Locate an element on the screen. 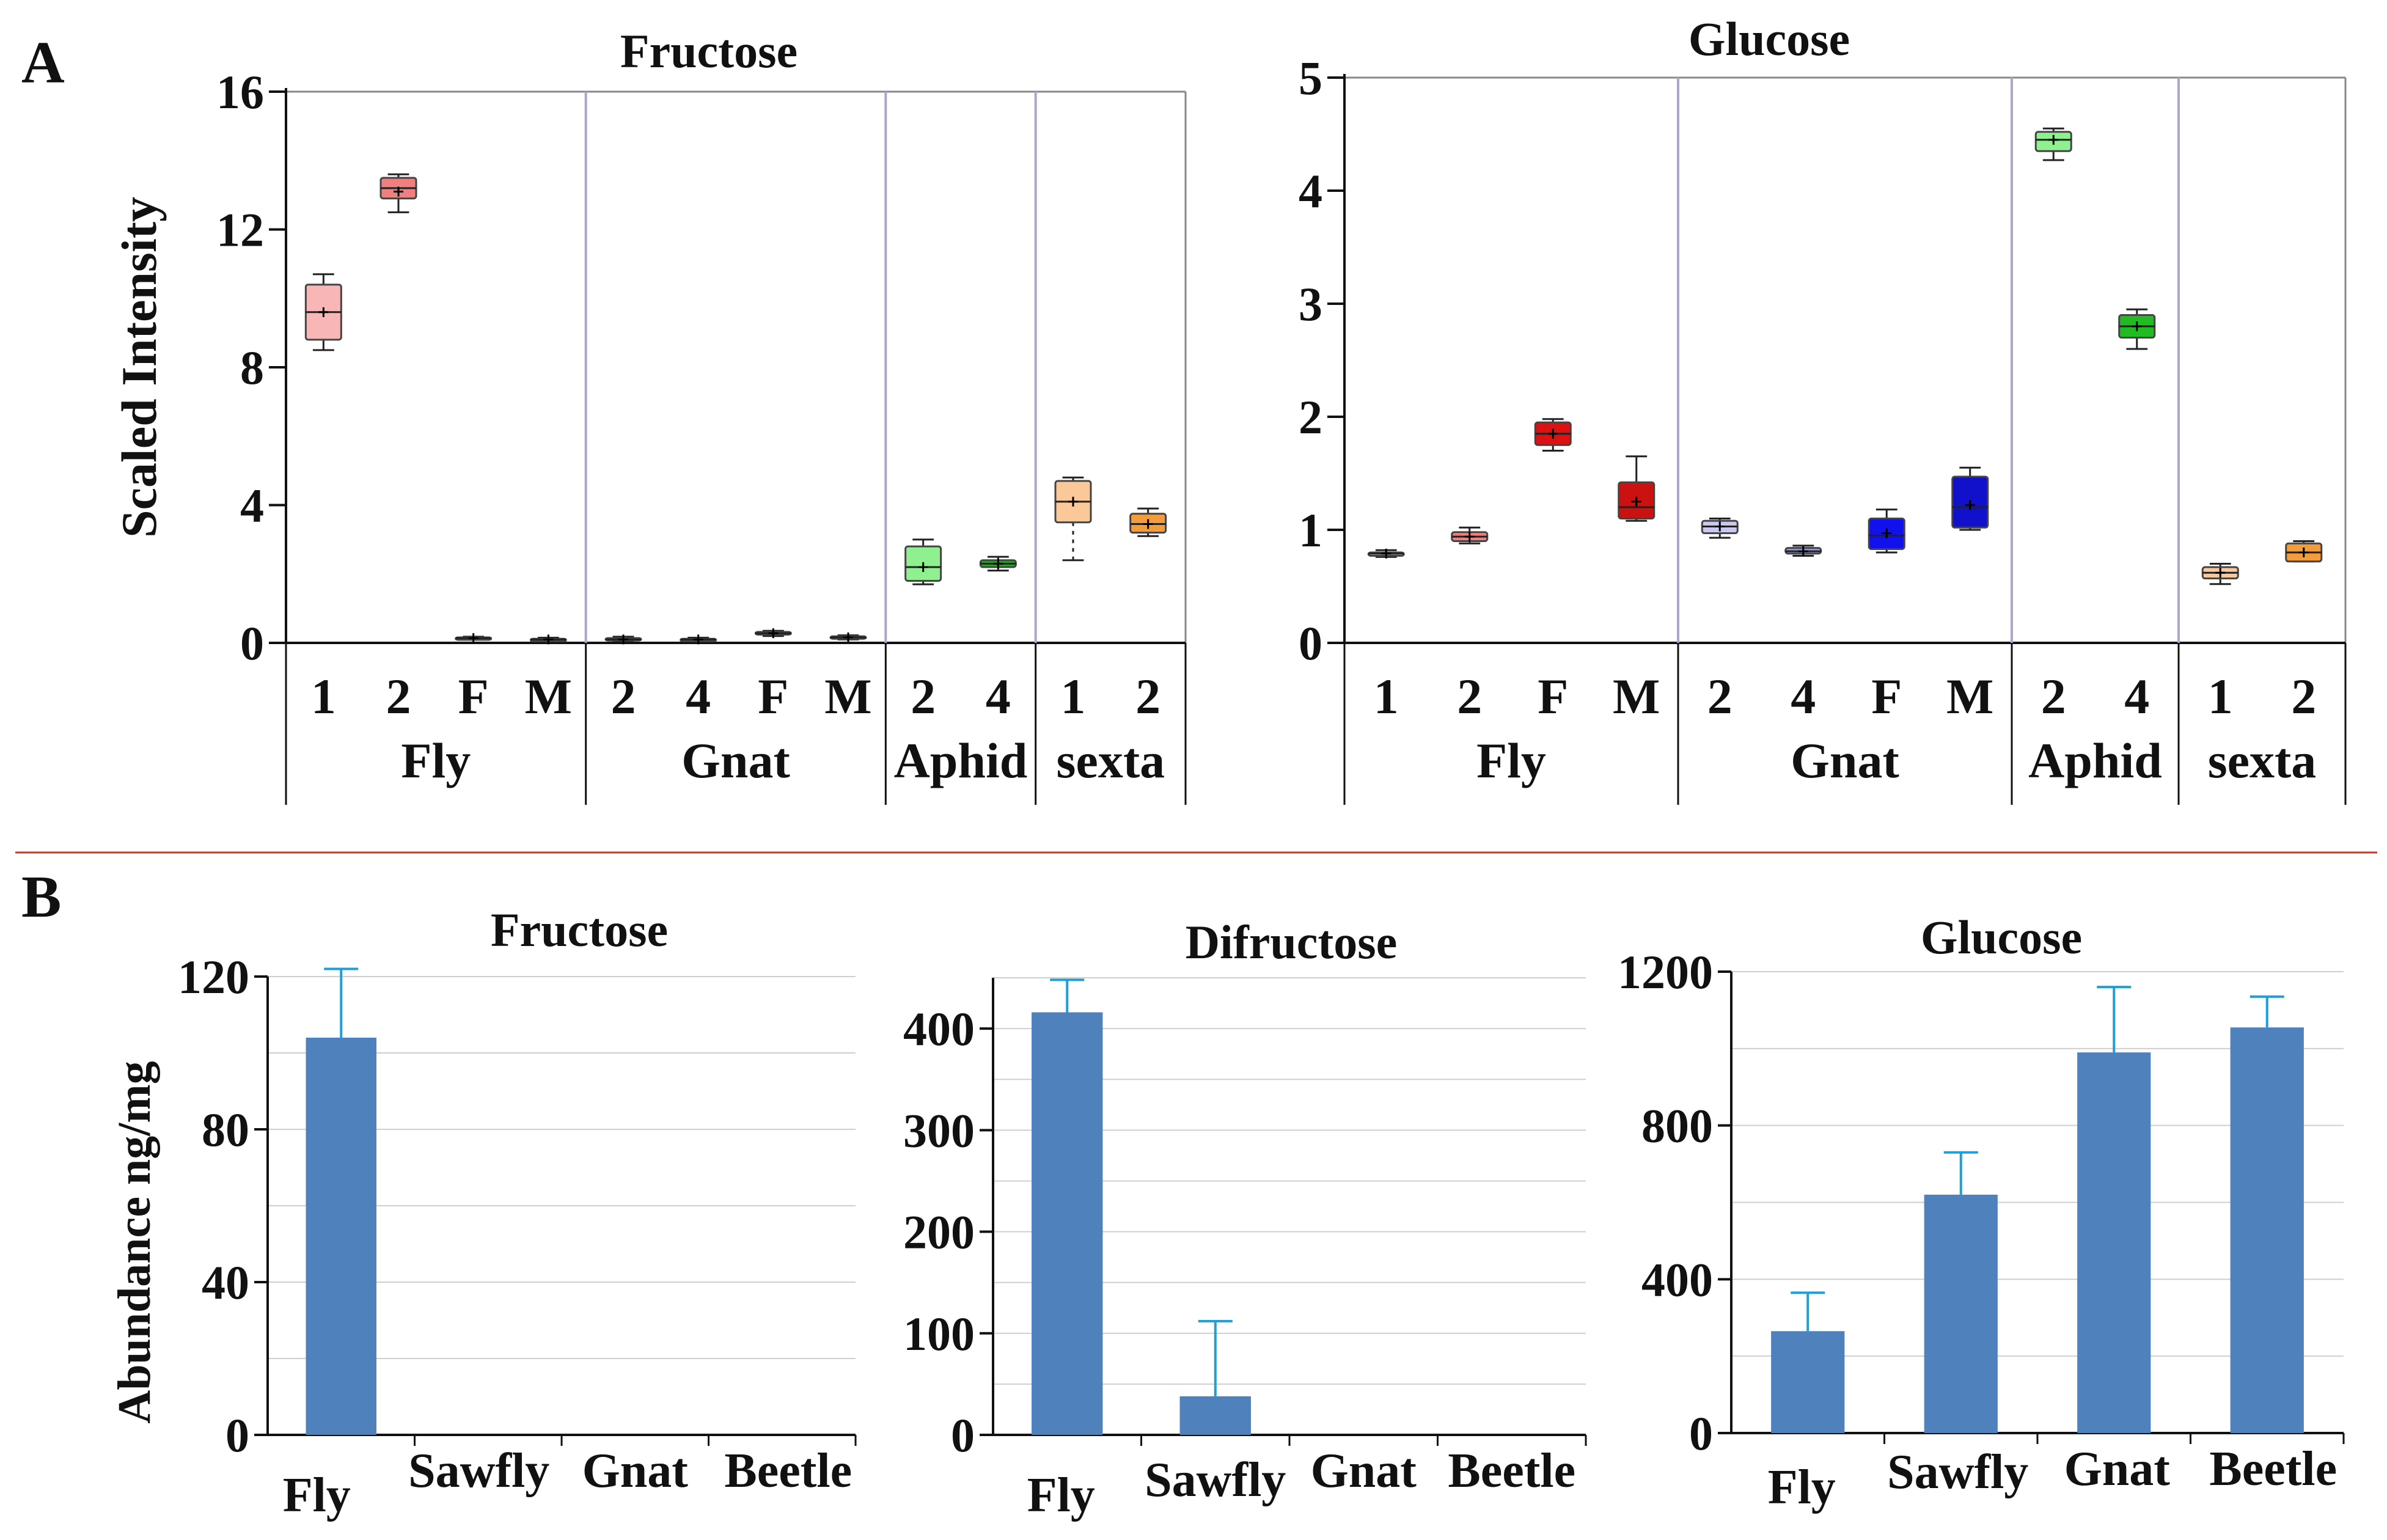 This screenshot has height=1540, width=2387. y-tick-label: 5 is located at coordinates (1311, 78).